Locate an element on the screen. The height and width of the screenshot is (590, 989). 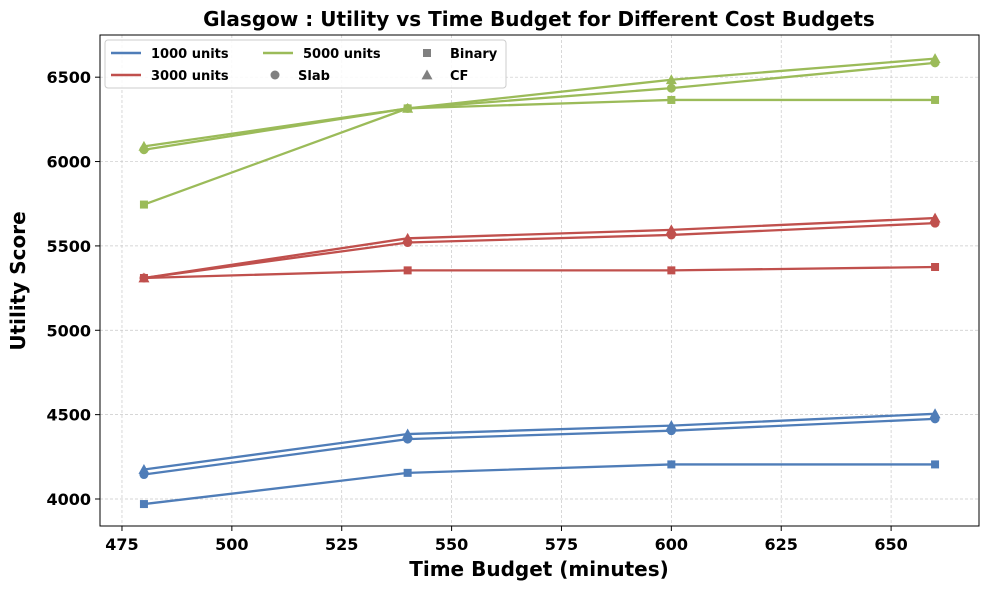
series-5000-units-cf is located at coordinates (539, 102).